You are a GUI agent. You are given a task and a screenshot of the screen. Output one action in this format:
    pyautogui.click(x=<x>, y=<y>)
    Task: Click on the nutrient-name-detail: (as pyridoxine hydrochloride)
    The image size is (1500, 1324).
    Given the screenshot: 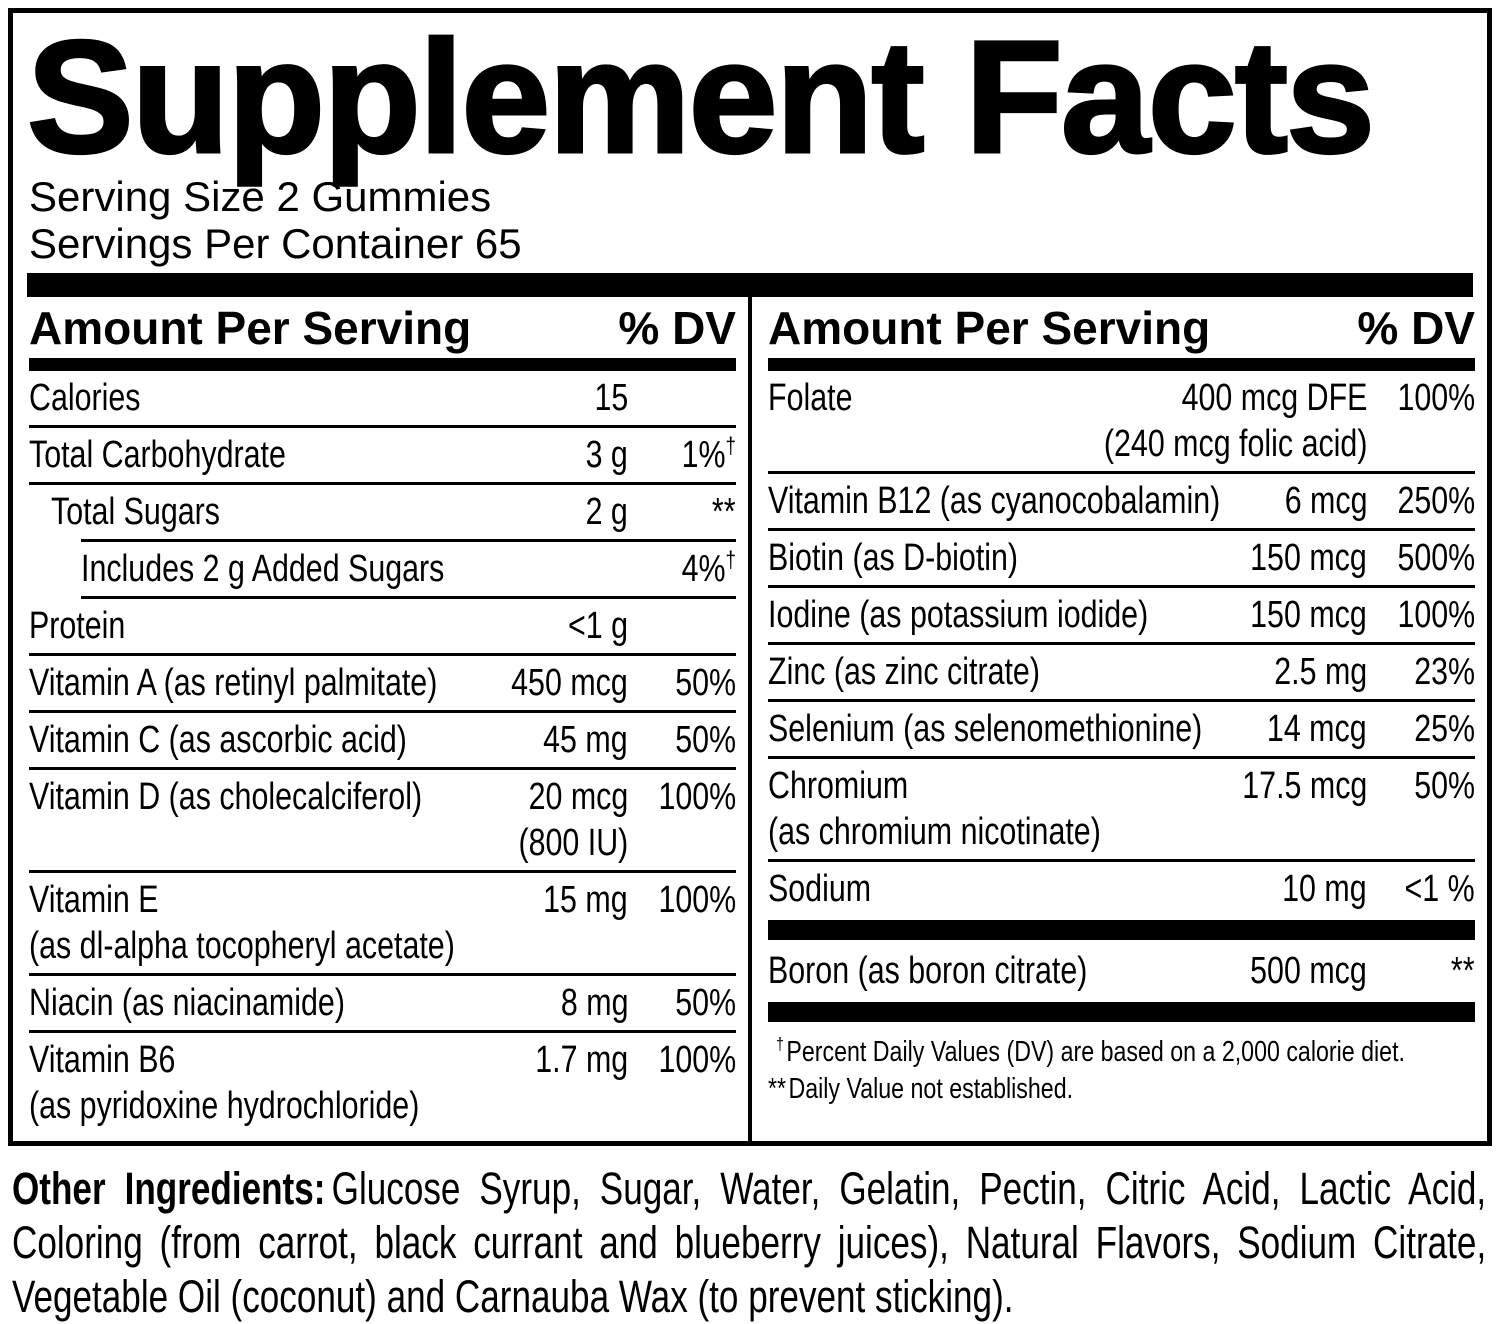 What is the action you would take?
    pyautogui.click(x=224, y=1106)
    